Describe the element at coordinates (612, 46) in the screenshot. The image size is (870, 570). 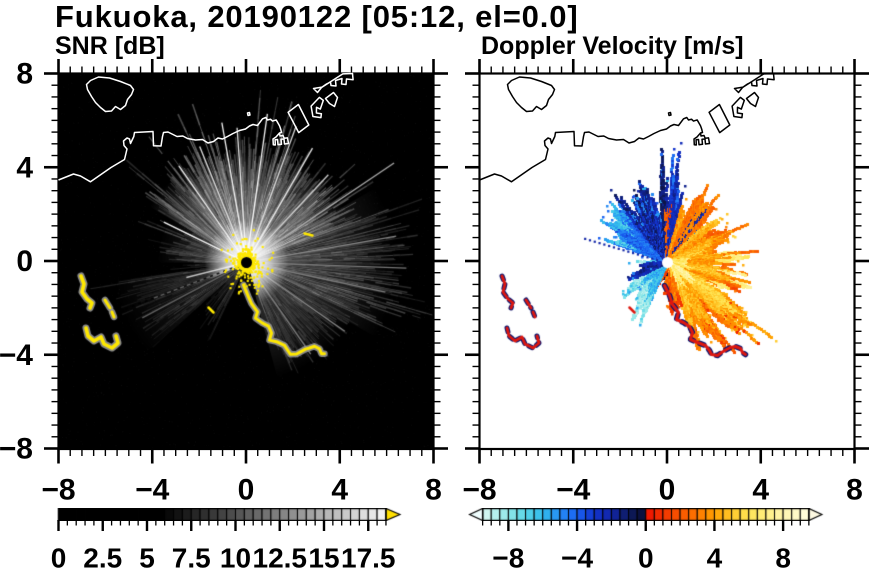
I see `svg-text: Doppler Velocity [m/s]` at that location.